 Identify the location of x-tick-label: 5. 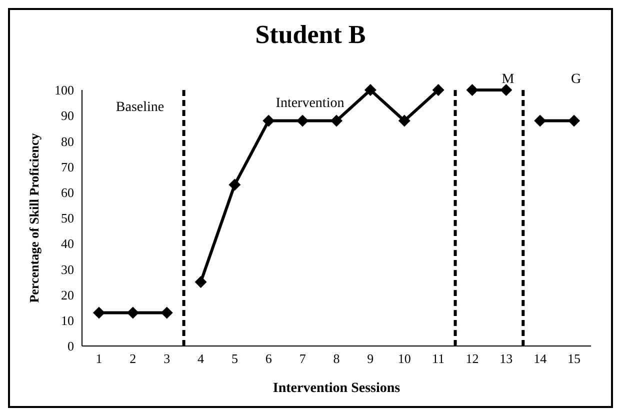
(234, 358).